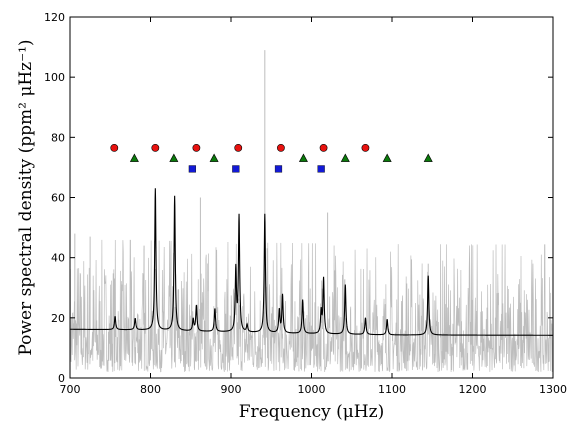  I want to click on x-tick-label: 800, so click(150, 389).